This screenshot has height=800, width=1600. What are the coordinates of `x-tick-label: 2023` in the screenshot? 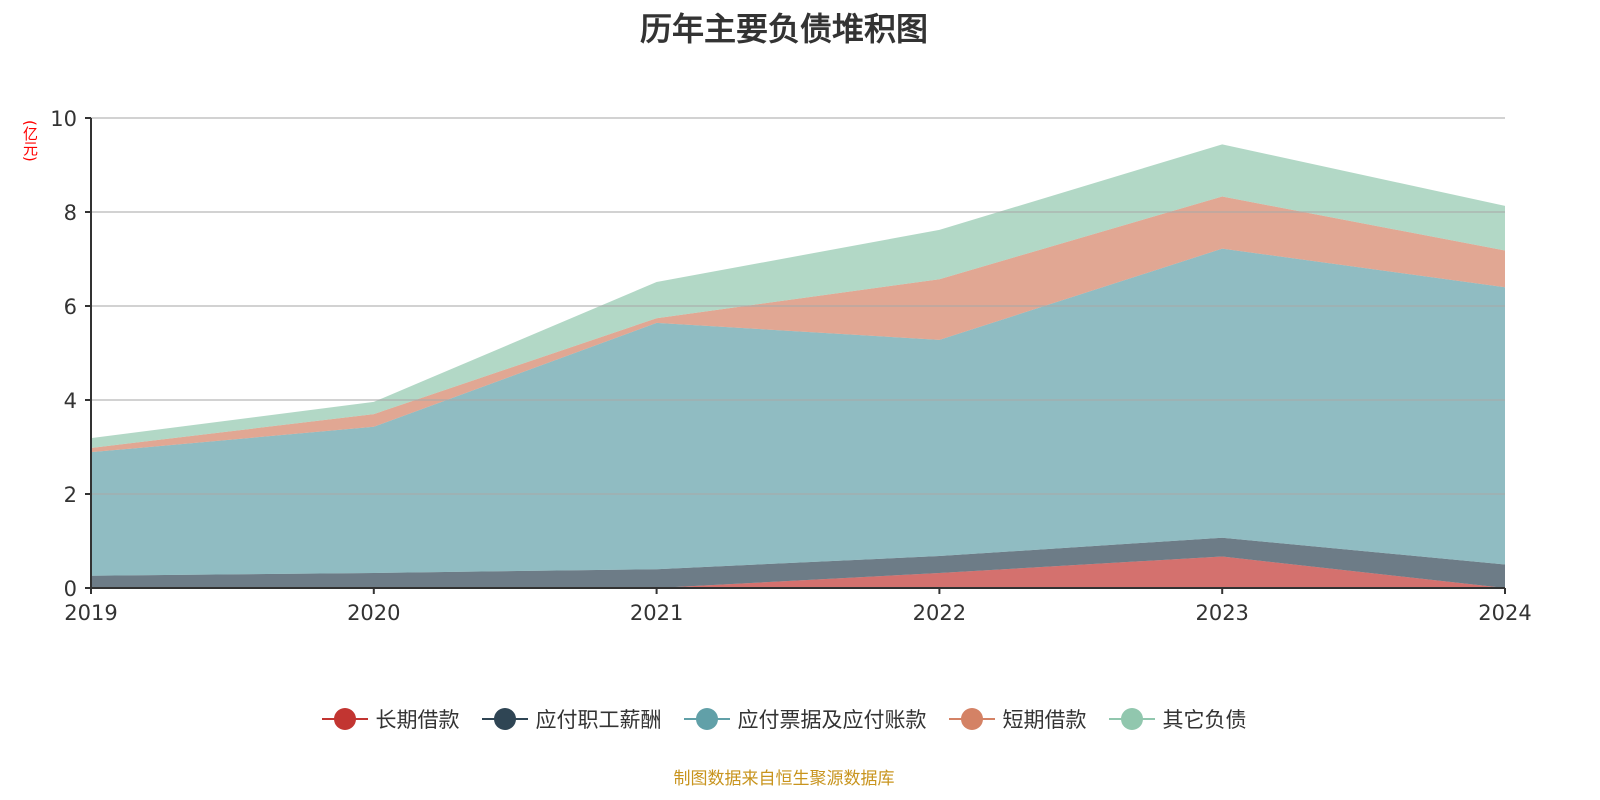 It's located at (1221, 613).